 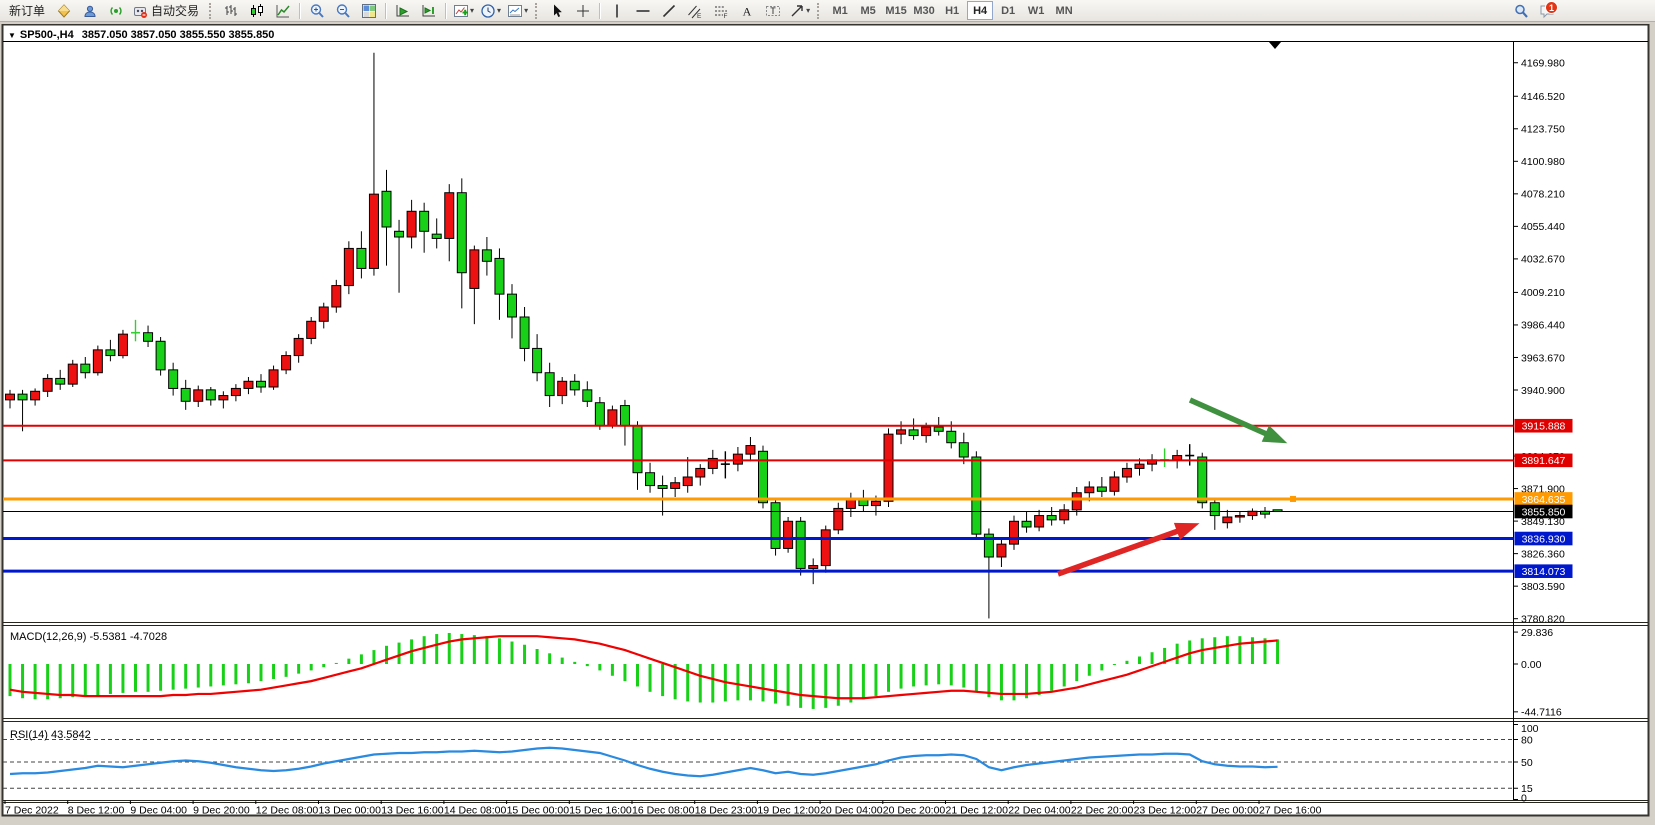 I want to click on price-badge-3814.073, so click(x=1543, y=571).